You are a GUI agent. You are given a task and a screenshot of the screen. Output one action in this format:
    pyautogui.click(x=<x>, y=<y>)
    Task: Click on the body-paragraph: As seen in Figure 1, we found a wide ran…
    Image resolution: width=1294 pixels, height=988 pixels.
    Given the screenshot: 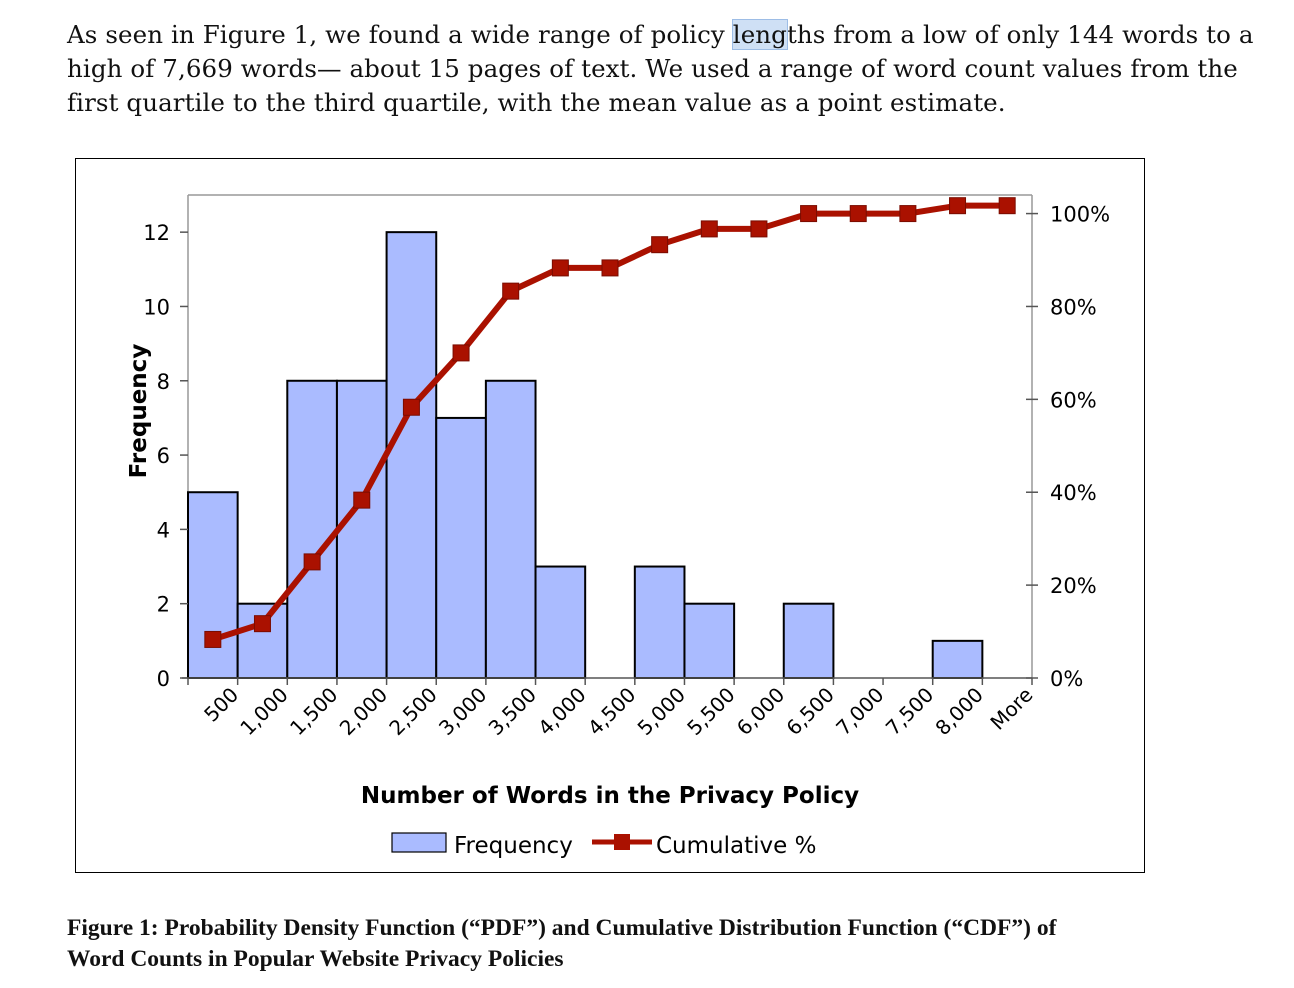 What is the action you would take?
    pyautogui.click(x=662, y=69)
    